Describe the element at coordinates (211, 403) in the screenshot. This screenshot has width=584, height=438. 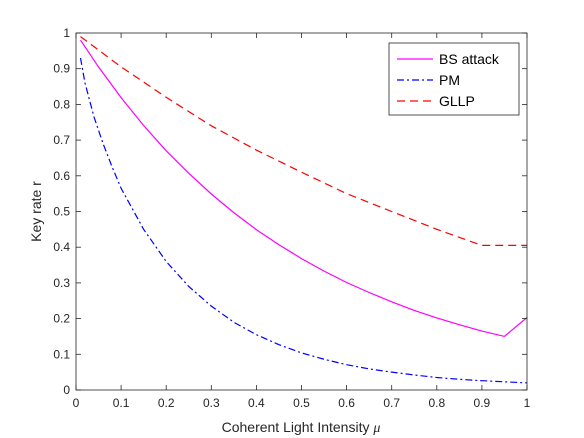
I see `x-tick-label: 0.3` at that location.